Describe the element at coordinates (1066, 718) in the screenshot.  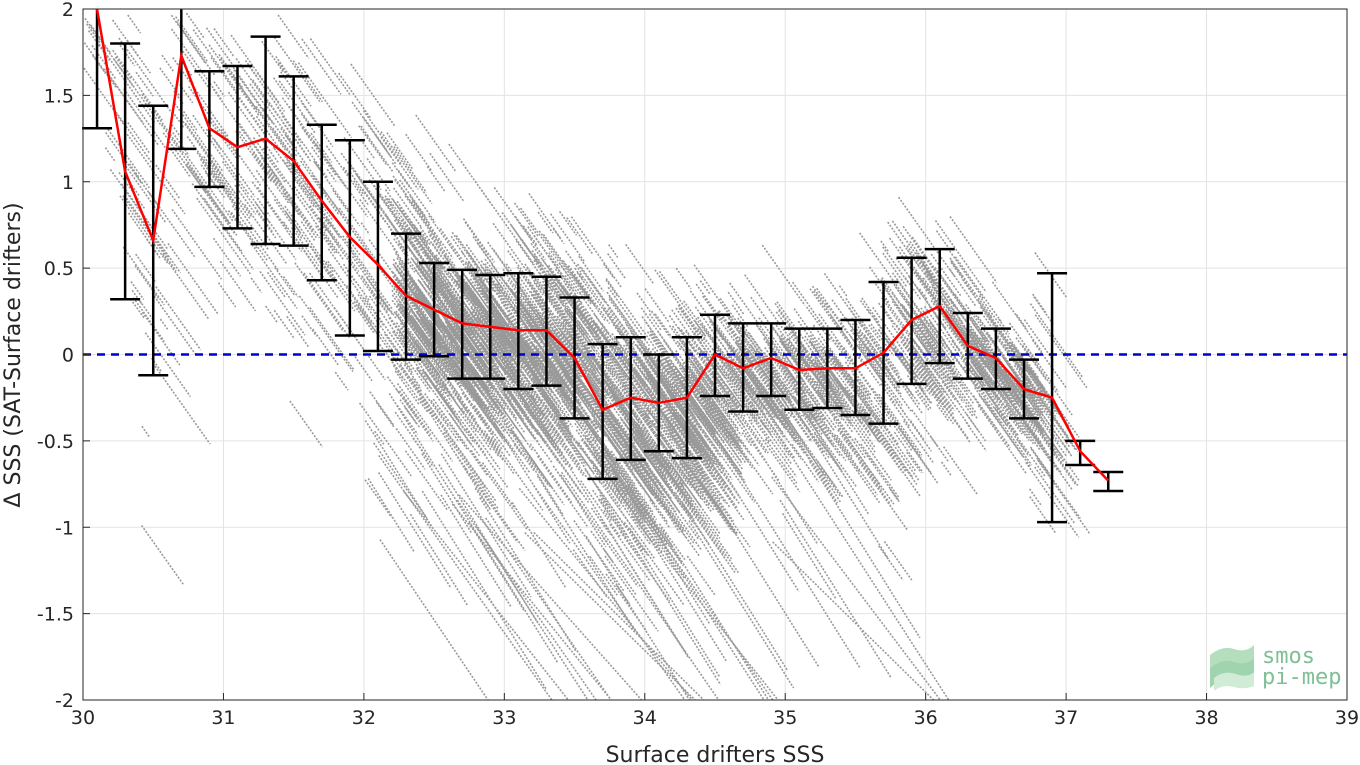
I see `x-tick-label: 37` at that location.